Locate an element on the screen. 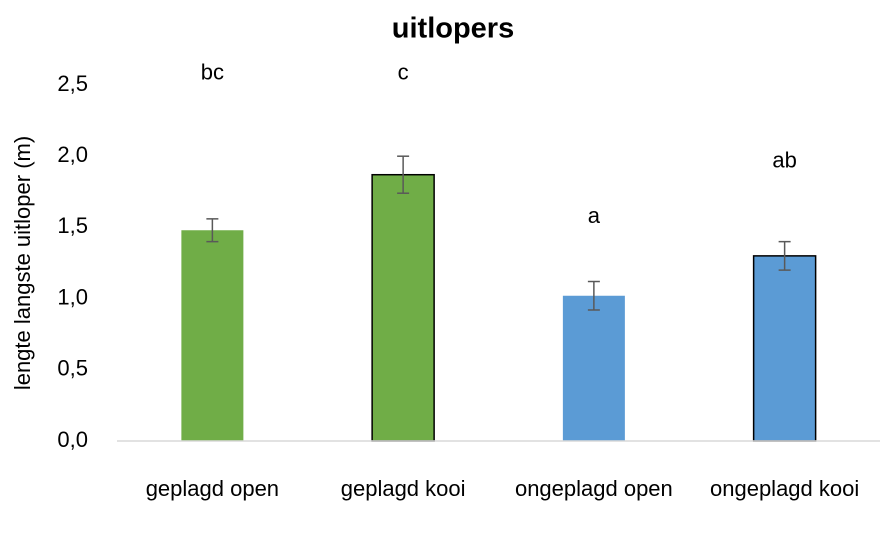  x-tick-label: geplagd open is located at coordinates (212, 488).